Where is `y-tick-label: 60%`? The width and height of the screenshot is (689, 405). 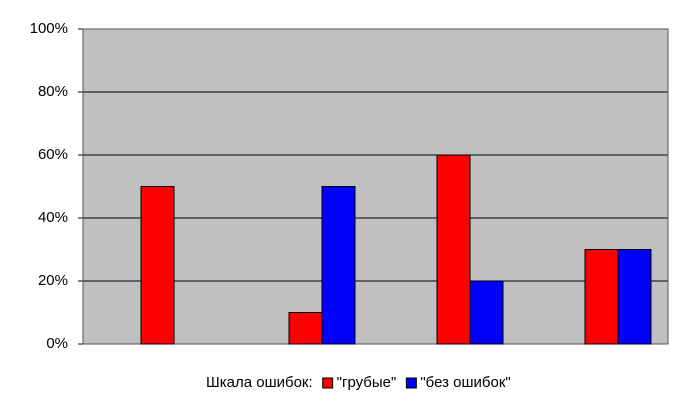 y-tick-label: 60% is located at coordinates (53, 154).